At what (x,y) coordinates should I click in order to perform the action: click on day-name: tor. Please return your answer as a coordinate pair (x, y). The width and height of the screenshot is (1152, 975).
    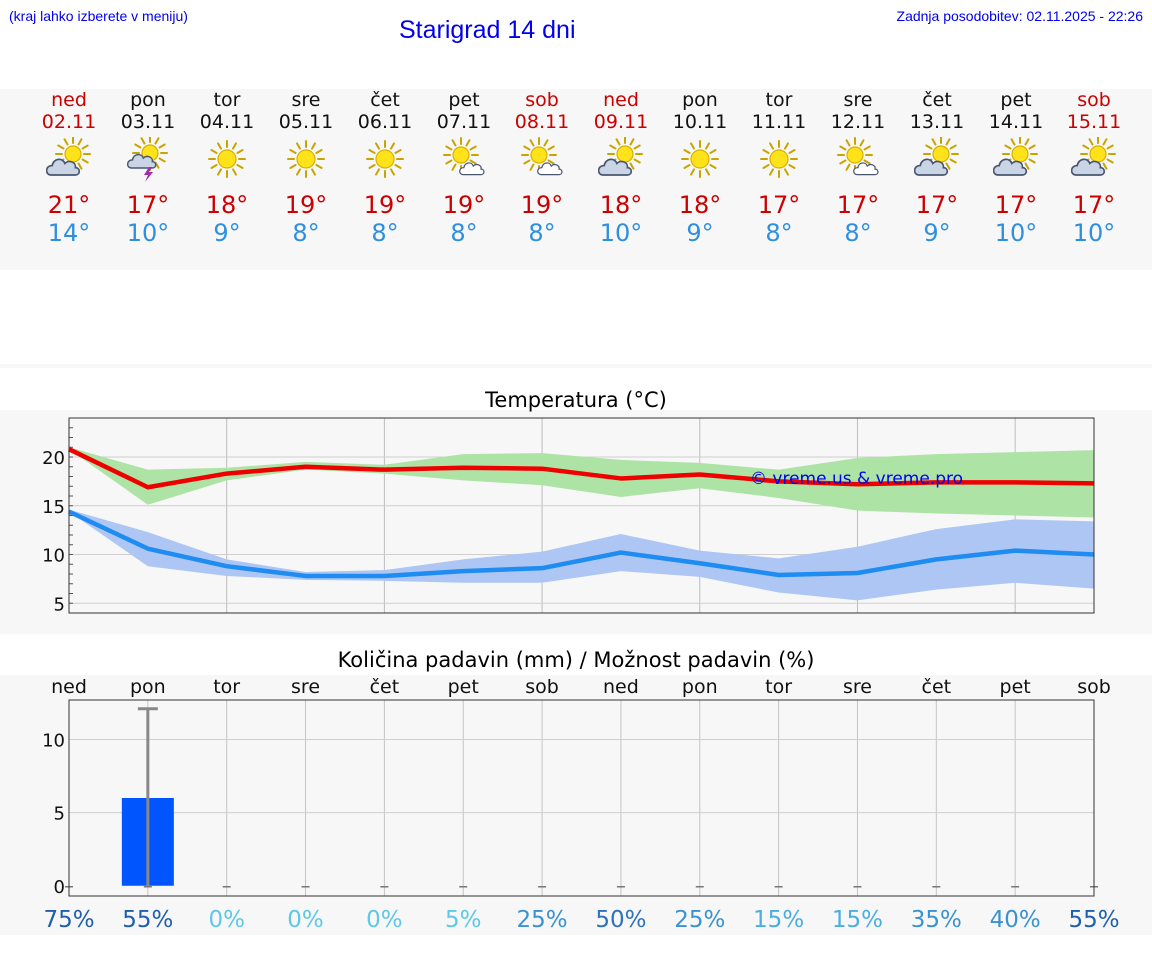
    Looking at the image, I should click on (227, 100).